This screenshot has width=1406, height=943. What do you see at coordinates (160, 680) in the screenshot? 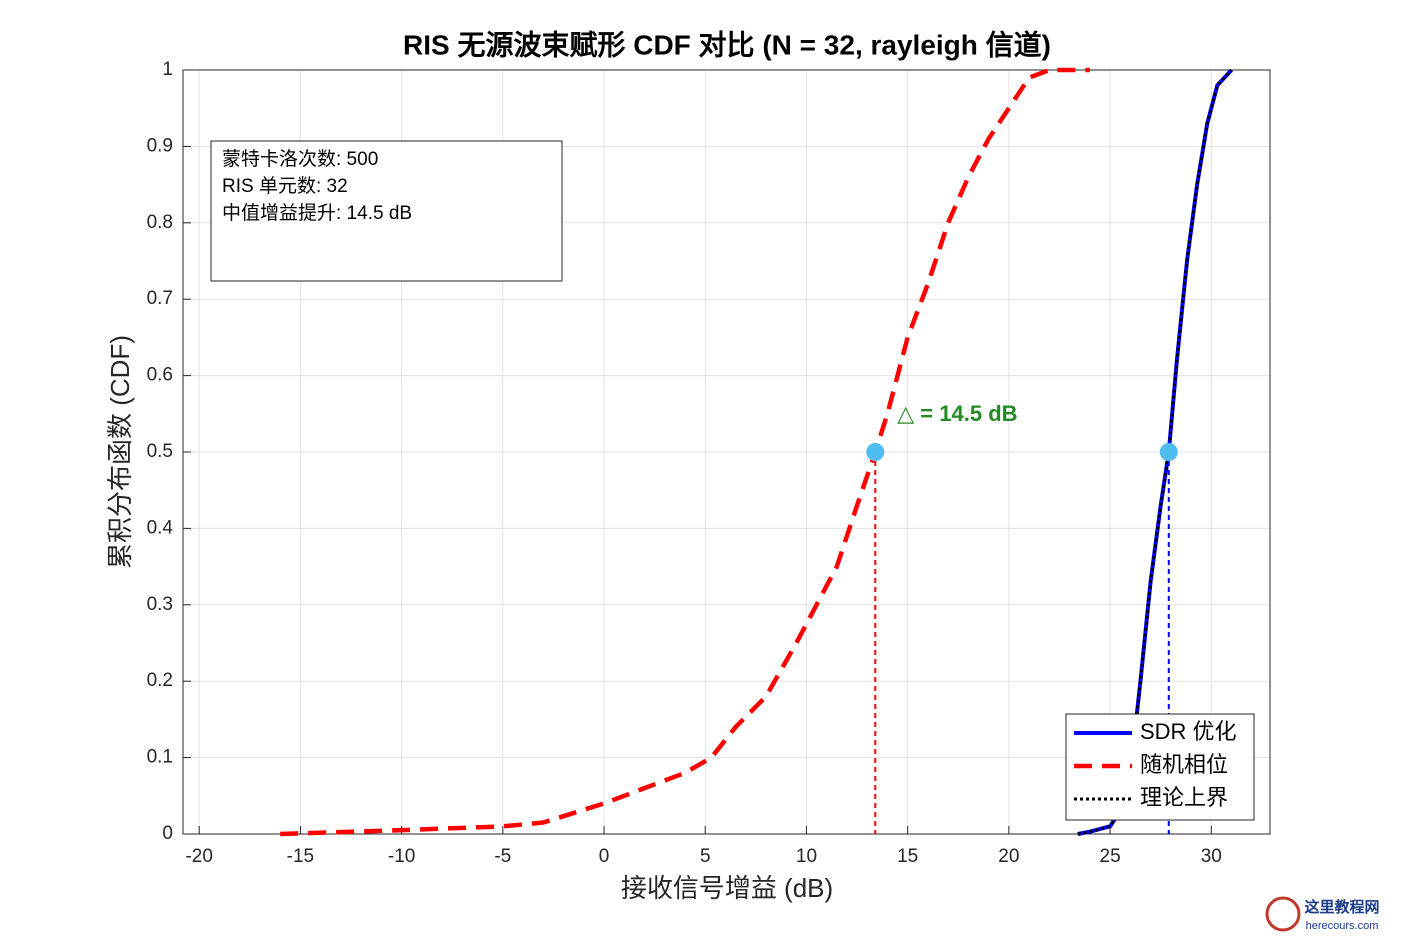
I see `y-tick-label: 0.2` at bounding box center [160, 680].